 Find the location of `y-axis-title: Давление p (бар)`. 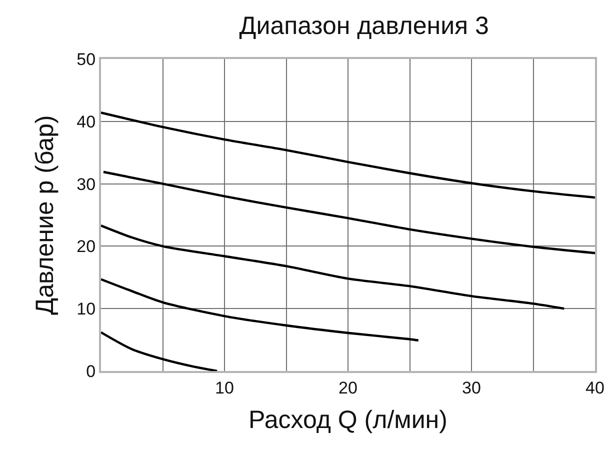

y-axis-title: Давление p (бар) is located at coordinates (44, 215).